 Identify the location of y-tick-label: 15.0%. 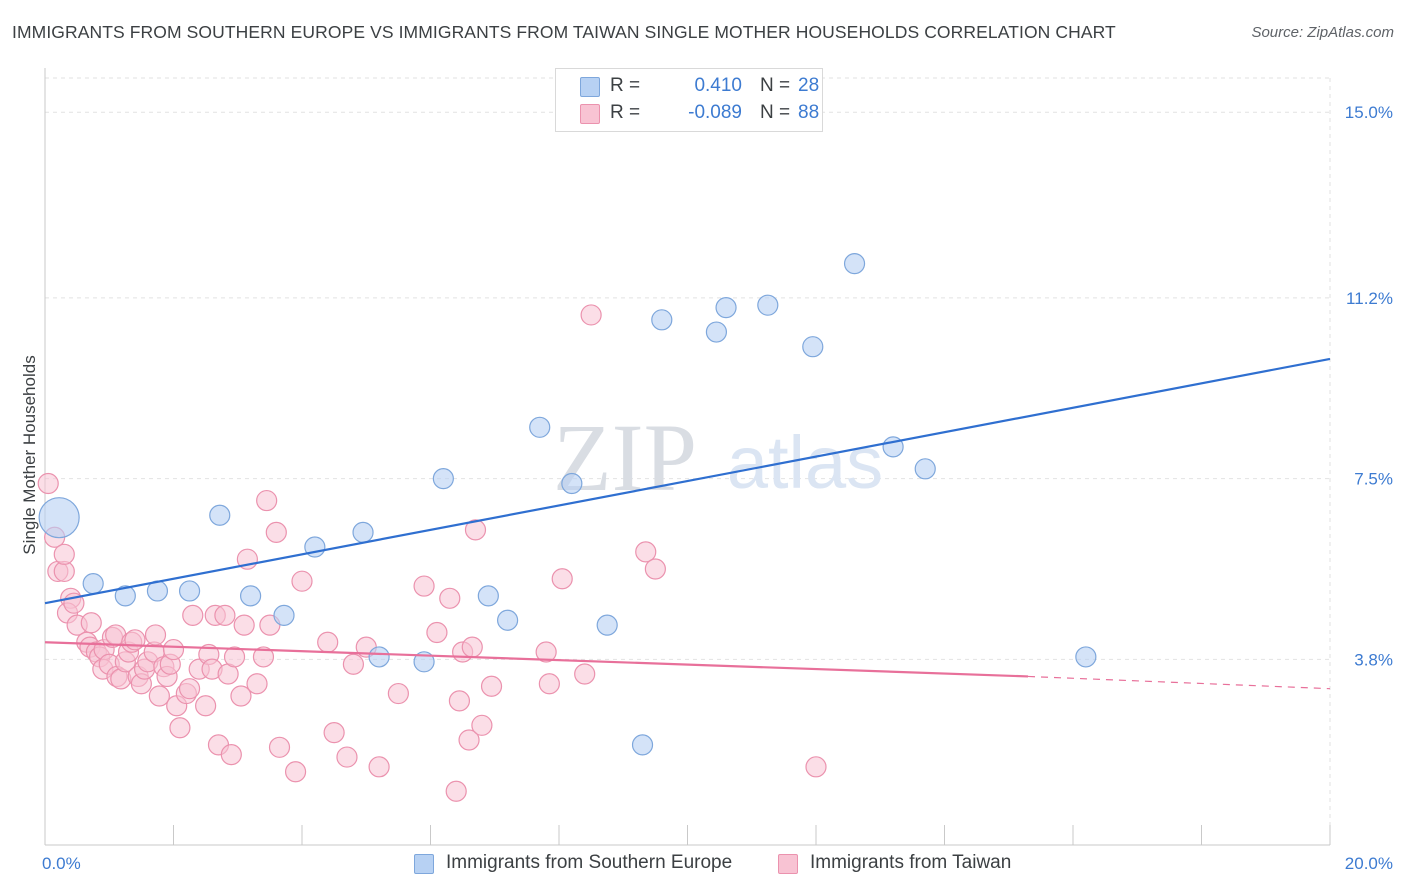
(1369, 112).